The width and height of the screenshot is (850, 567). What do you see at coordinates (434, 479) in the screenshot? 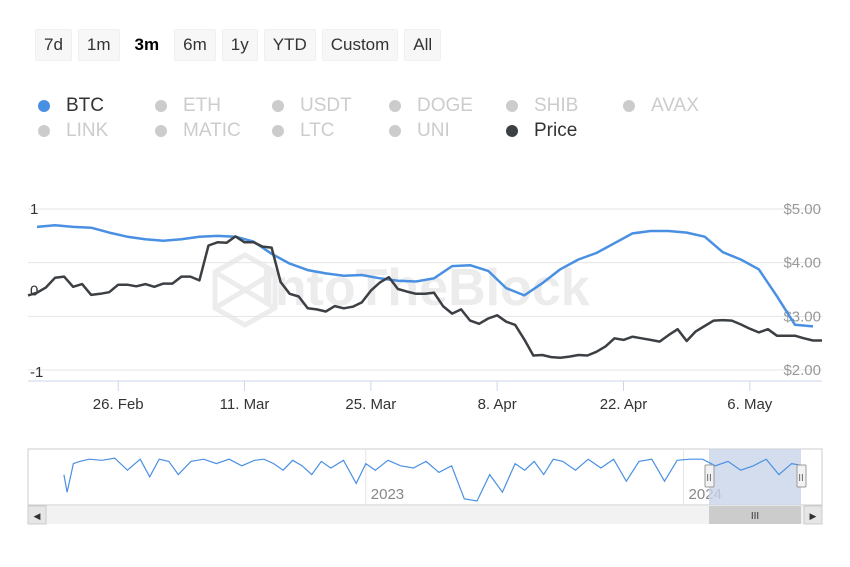
I see `navigator-series-line` at bounding box center [434, 479].